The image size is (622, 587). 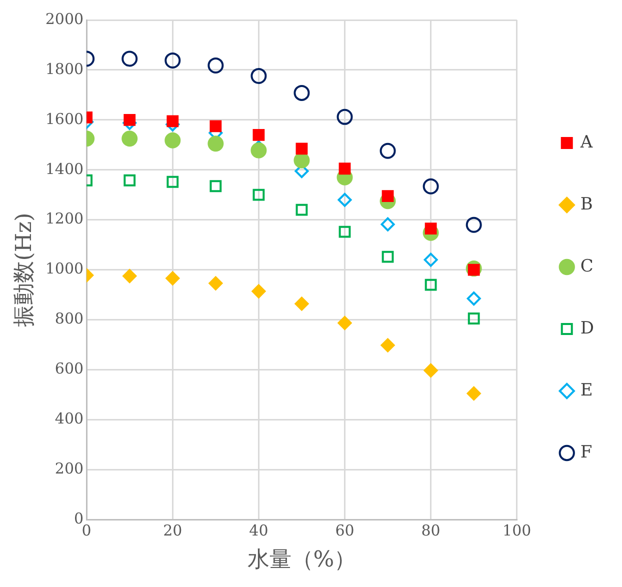 I want to click on x-tick-label: 40, so click(x=258, y=530).